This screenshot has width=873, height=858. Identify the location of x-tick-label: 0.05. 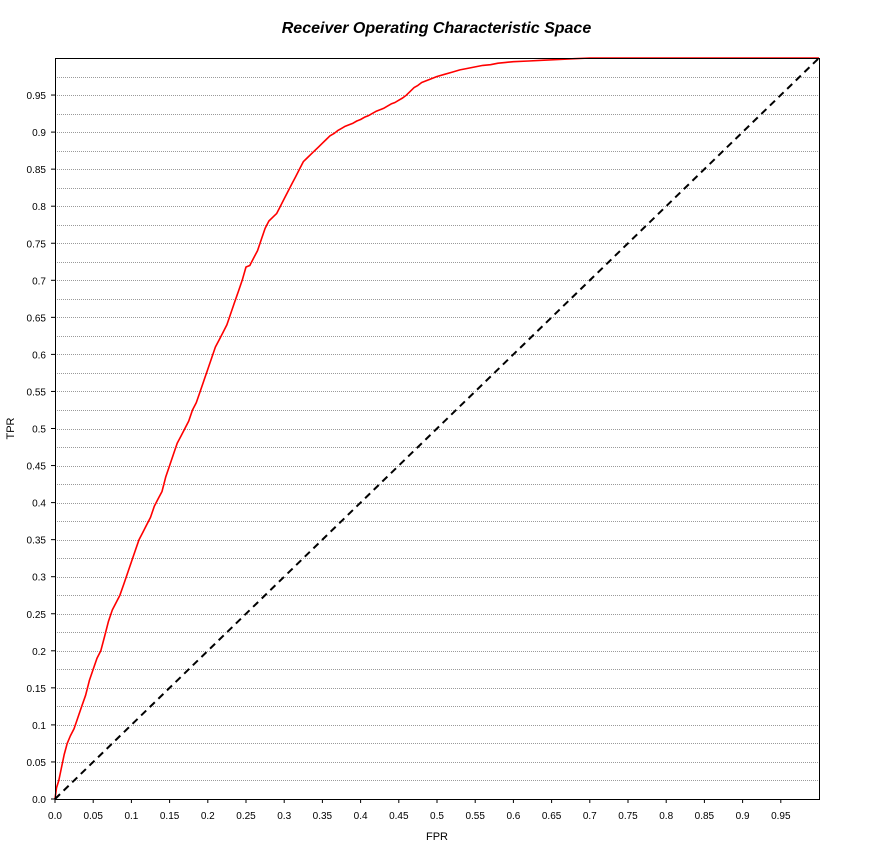
(93, 816).